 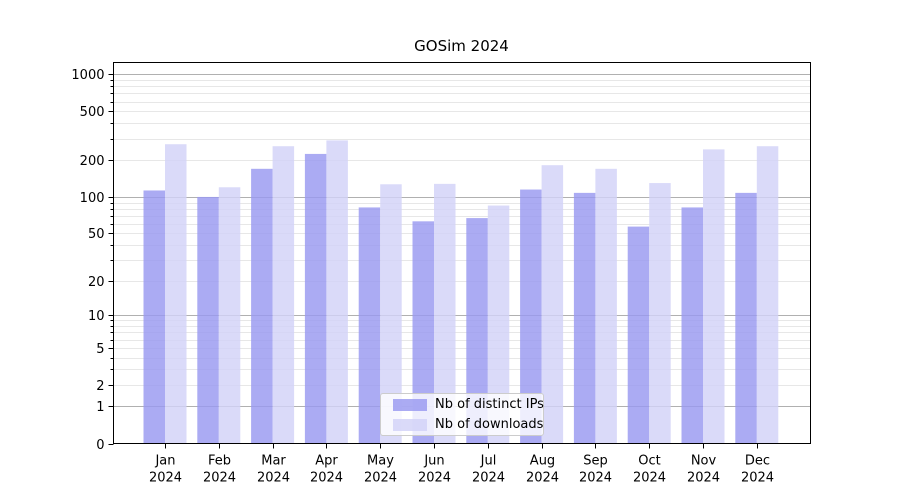 I want to click on y-tick-label: 500, so click(x=92, y=112).